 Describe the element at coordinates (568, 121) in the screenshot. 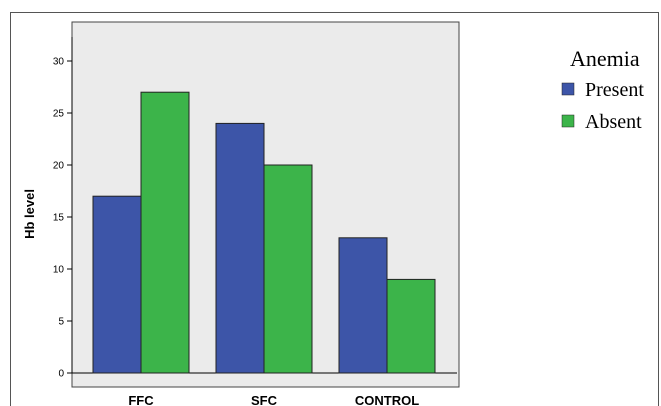

I see `legend-swatch-absent` at that location.